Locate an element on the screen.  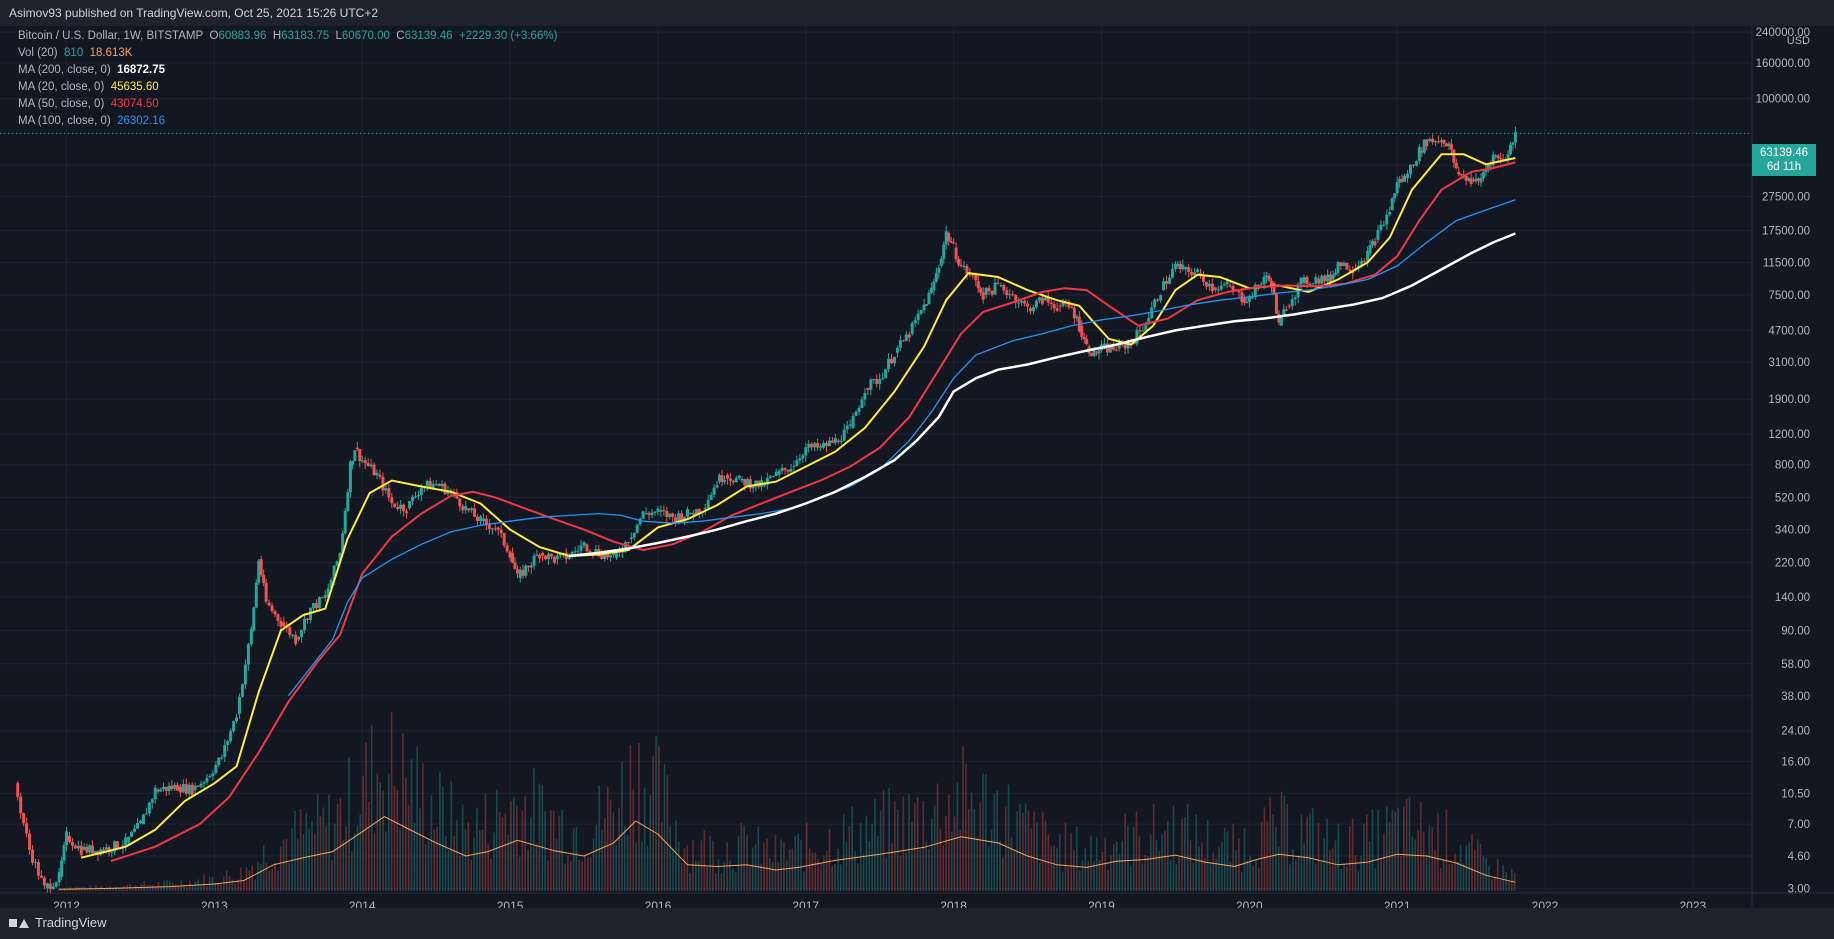
low-label: L is located at coordinates (338, 36).